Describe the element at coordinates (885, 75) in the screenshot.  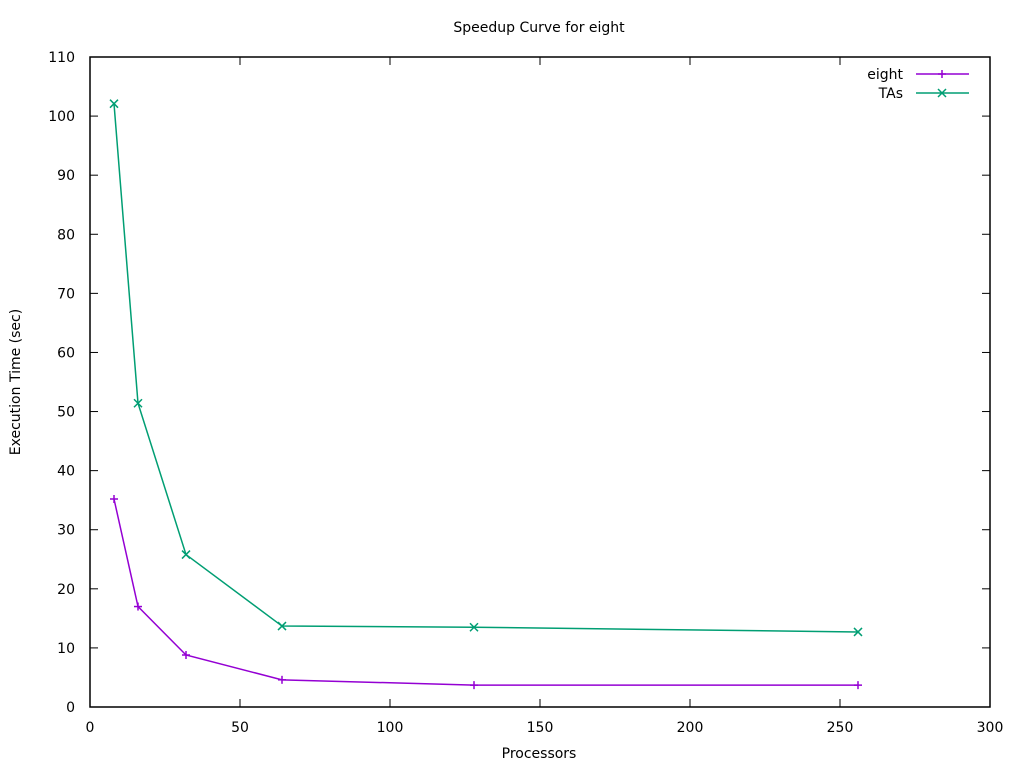
I see `legend-label: eight` at that location.